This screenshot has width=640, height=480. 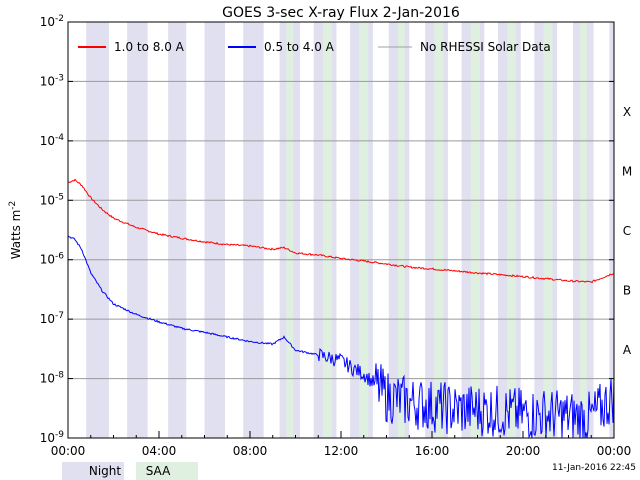 What do you see at coordinates (59, 316) in the screenshot?
I see `y-tick-exponent: -7` at bounding box center [59, 316].